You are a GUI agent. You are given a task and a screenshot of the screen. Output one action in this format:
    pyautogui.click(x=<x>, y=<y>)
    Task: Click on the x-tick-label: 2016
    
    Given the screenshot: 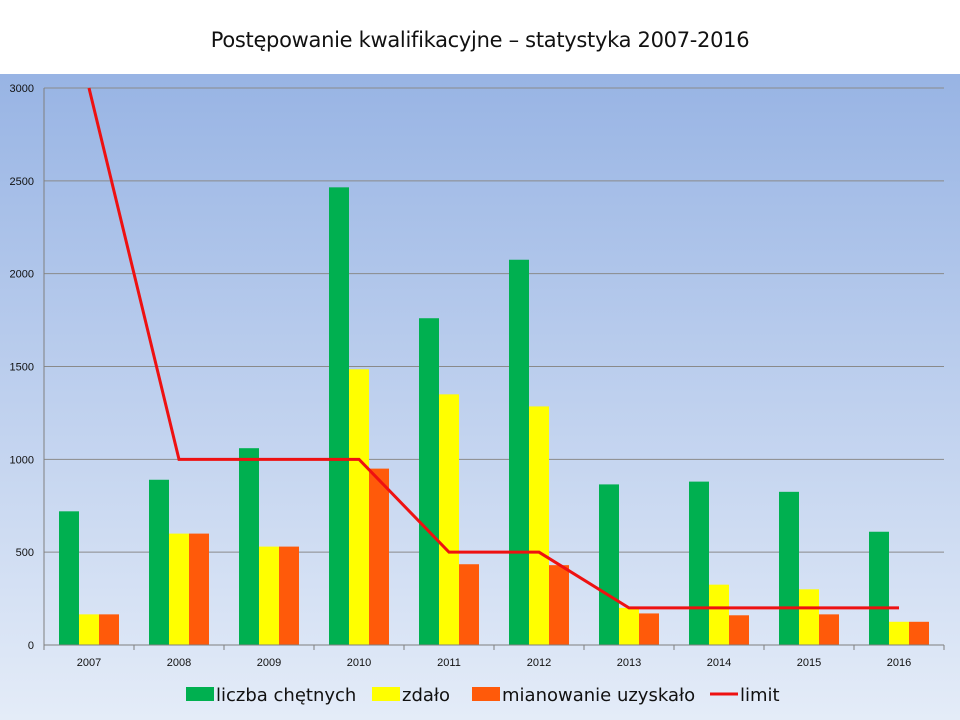 What is the action you would take?
    pyautogui.click(x=899, y=663)
    